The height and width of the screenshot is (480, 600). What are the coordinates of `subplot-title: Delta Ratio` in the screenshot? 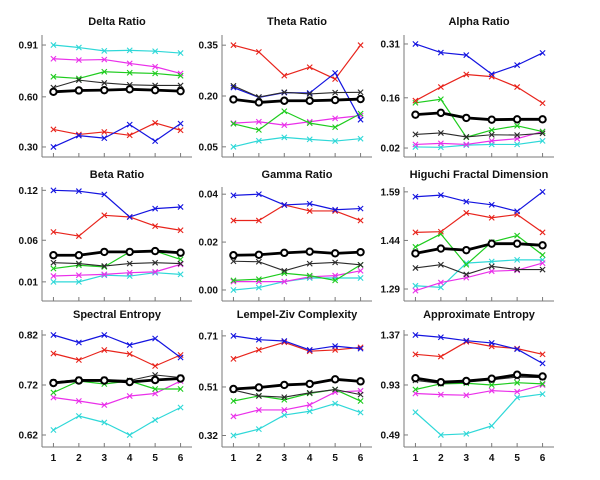 It's located at (117, 22).